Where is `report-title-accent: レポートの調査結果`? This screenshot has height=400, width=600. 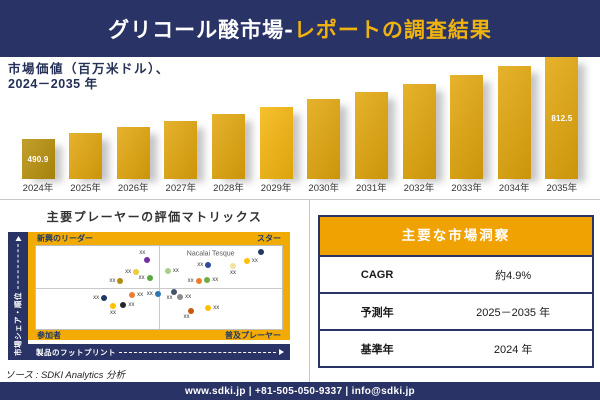 report-title-accent: レポートの調査結果 is located at coordinates (392, 29).